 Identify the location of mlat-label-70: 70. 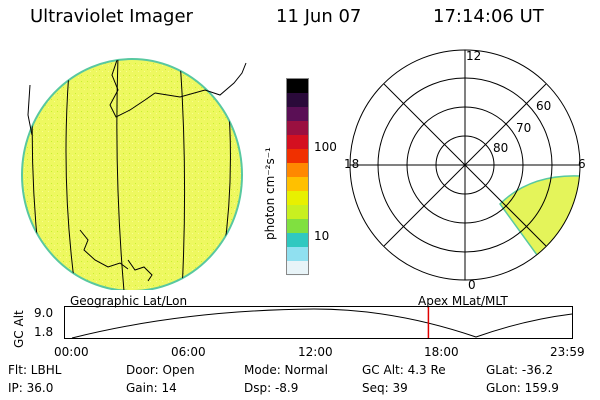
(523, 128).